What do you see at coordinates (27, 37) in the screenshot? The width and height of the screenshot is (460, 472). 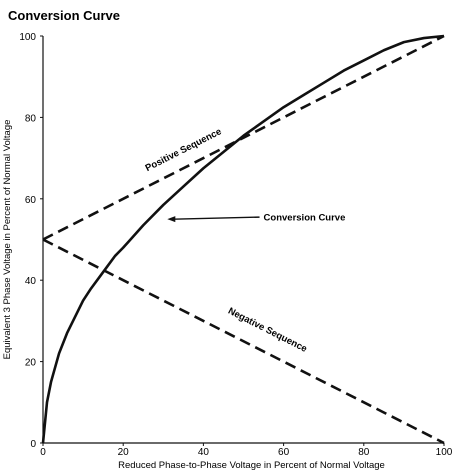 I see `y-tick-label: 100` at bounding box center [27, 37].